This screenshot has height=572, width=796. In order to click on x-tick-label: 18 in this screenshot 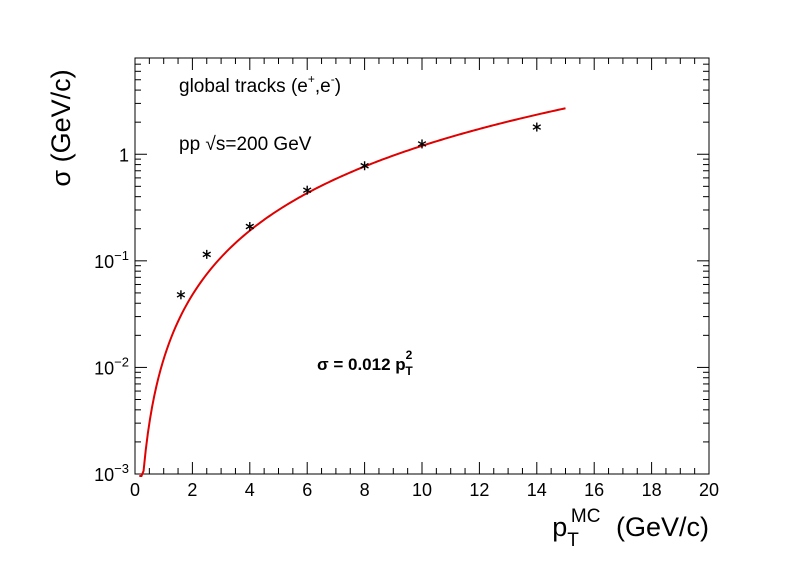, I will do `click(652, 490)`.